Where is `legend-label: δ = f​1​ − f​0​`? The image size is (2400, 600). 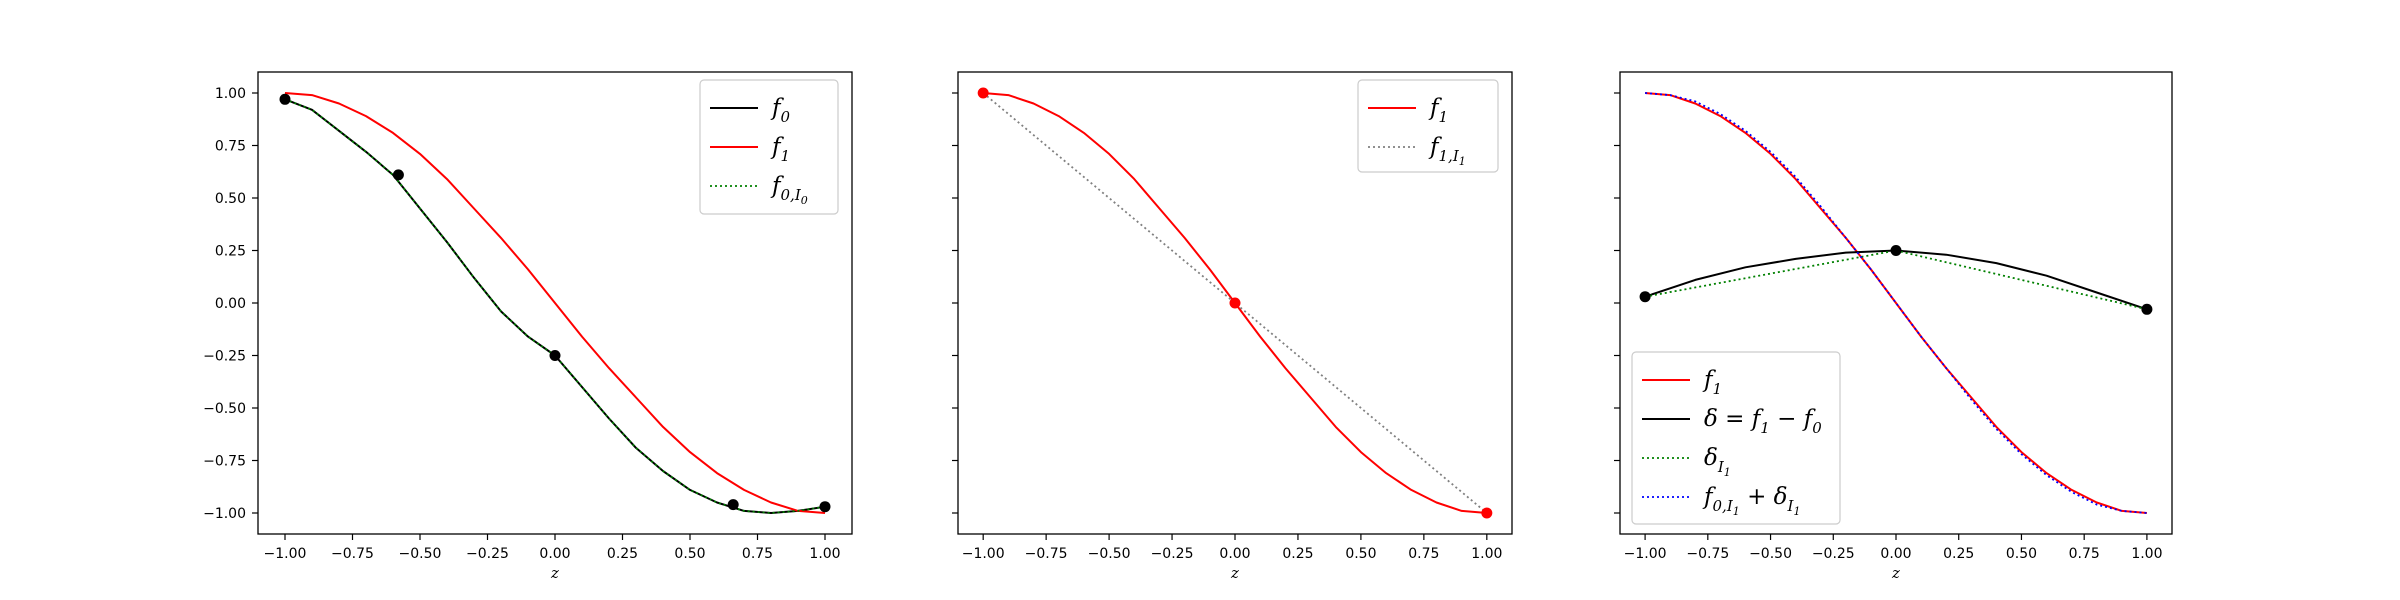 legend-label: δ = f​1​ − f​0​ is located at coordinates (1763, 421).